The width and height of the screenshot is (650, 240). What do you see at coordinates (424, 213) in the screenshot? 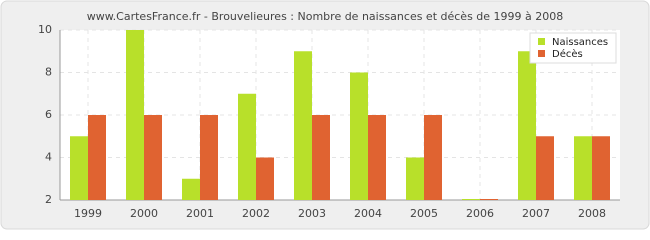
I see `x-tick-label: 2005` at bounding box center [424, 213].